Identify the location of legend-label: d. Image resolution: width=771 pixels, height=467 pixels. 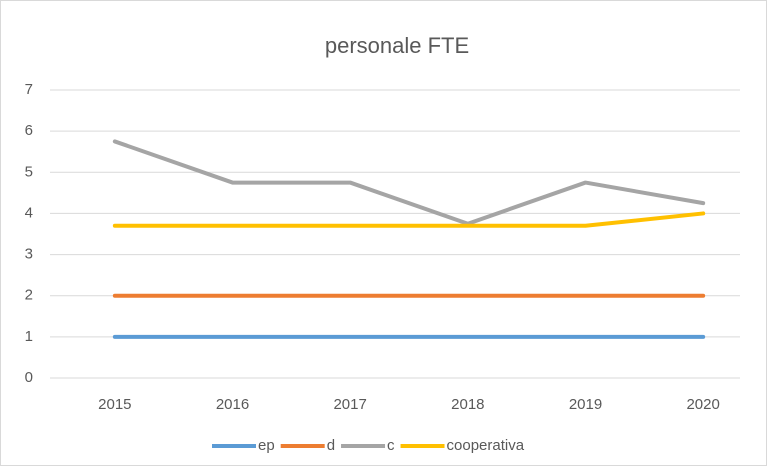
(331, 445).